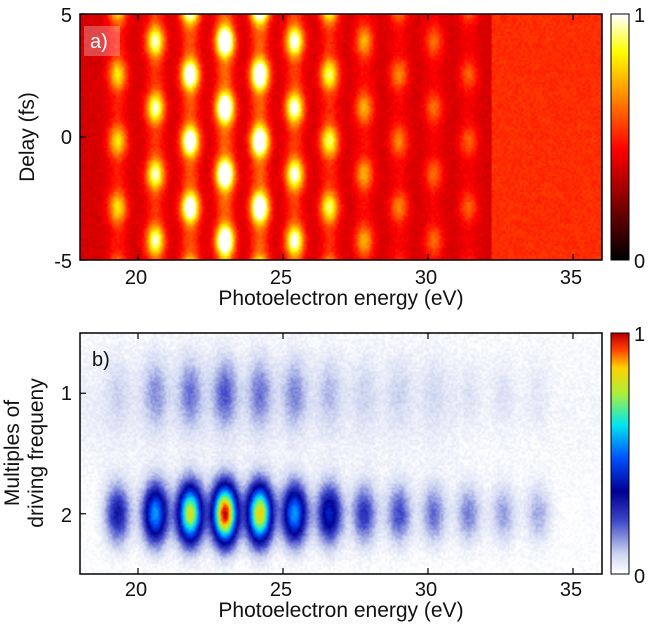  What do you see at coordinates (66, 455) in the screenshot?
I see `y-tick-labels-b: 1 2` at bounding box center [66, 455].